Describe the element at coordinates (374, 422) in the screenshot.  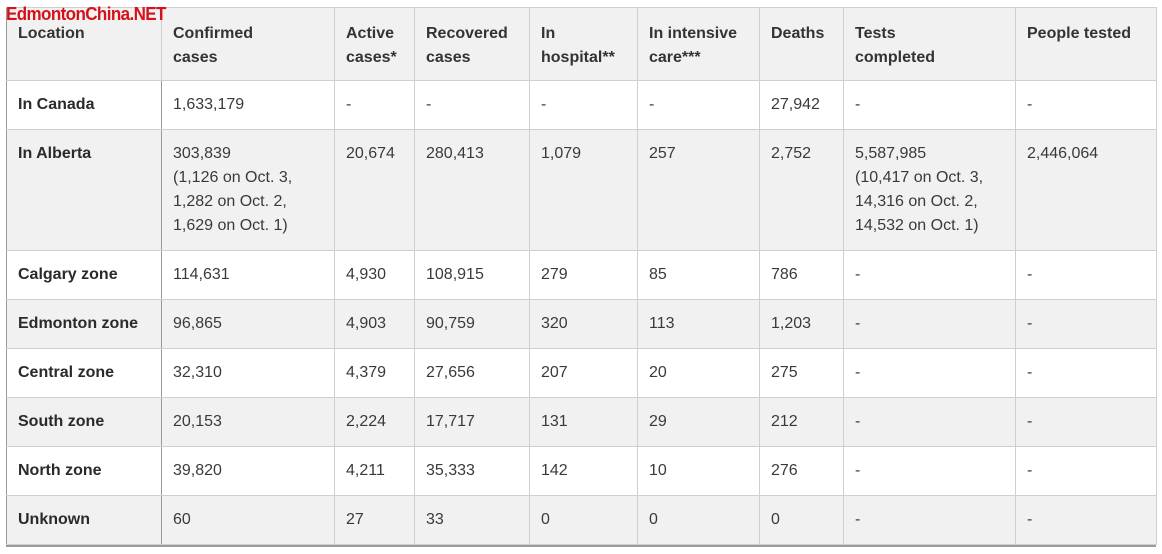
I see `cell-active-cases: 2,224` at that location.